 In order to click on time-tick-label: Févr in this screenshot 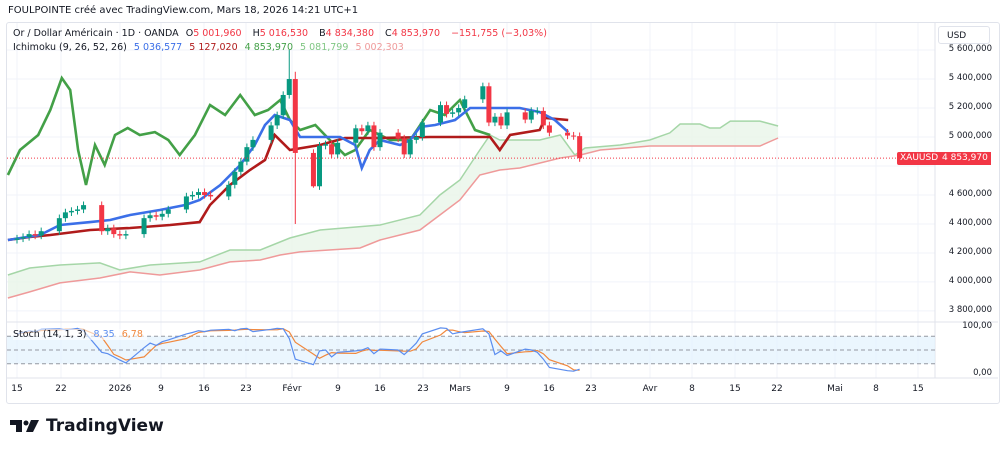, I will do `click(292, 389)`.